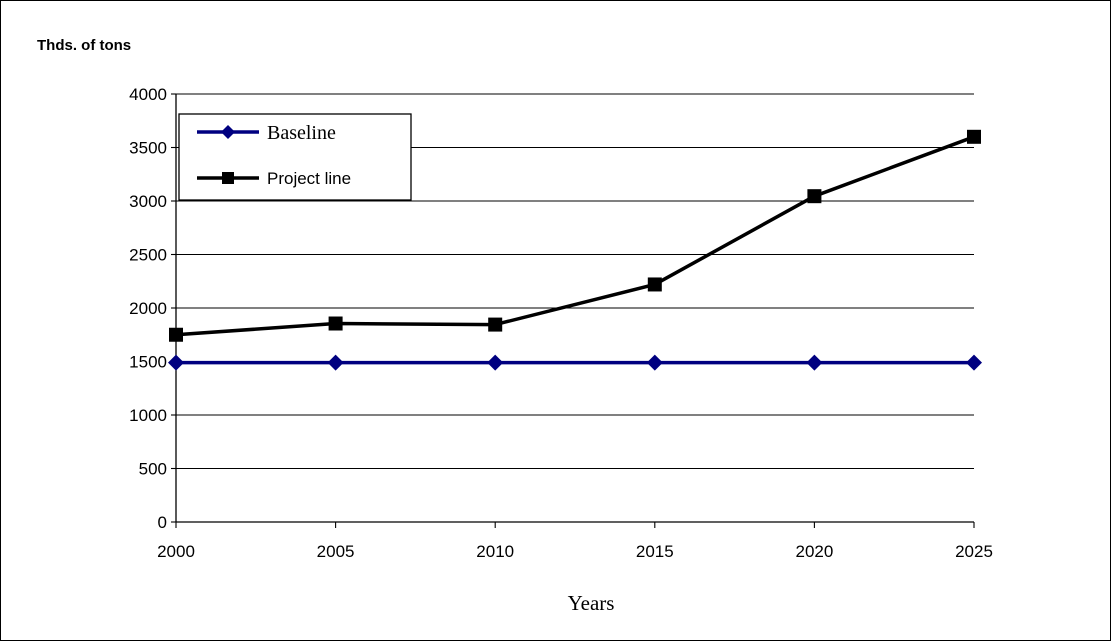 The height and width of the screenshot is (642, 1111). I want to click on legend: Baseline Project line, so click(295, 157).